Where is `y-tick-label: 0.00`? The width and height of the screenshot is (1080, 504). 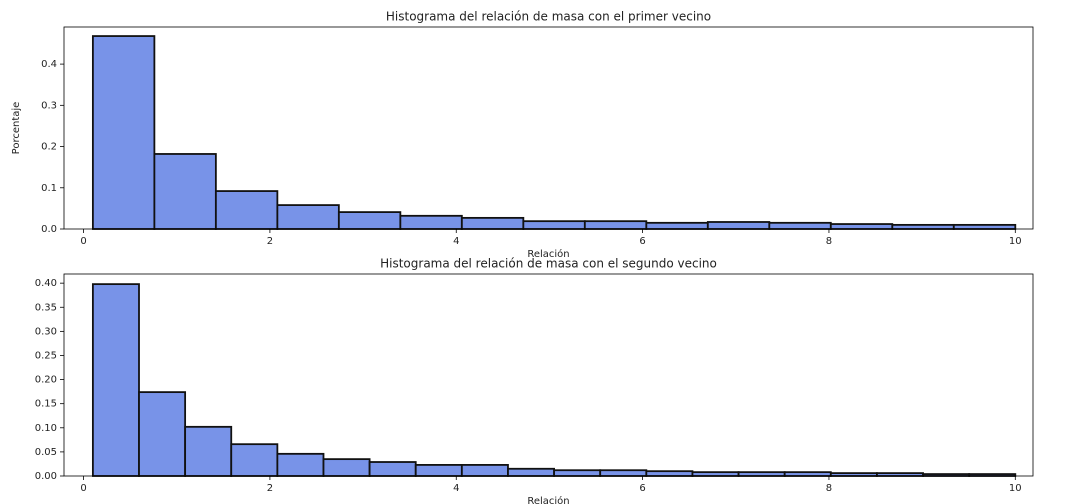
y-tick-label: 0.00 is located at coordinates (46, 476).